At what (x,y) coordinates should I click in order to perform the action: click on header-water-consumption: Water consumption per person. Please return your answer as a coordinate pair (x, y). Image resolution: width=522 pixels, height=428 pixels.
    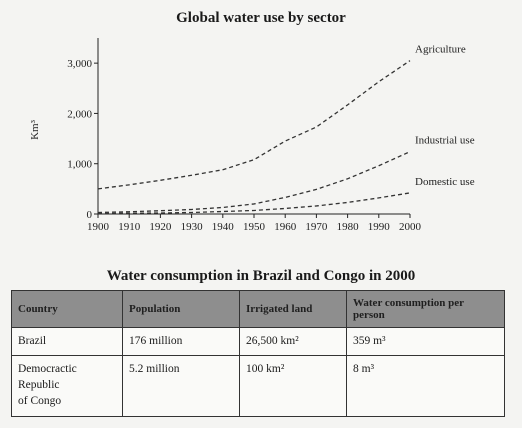
    Looking at the image, I should click on (425, 309).